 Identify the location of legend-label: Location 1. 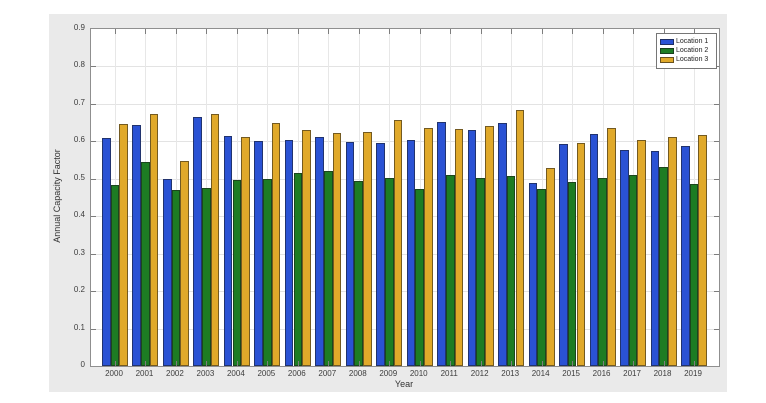
(692, 41).